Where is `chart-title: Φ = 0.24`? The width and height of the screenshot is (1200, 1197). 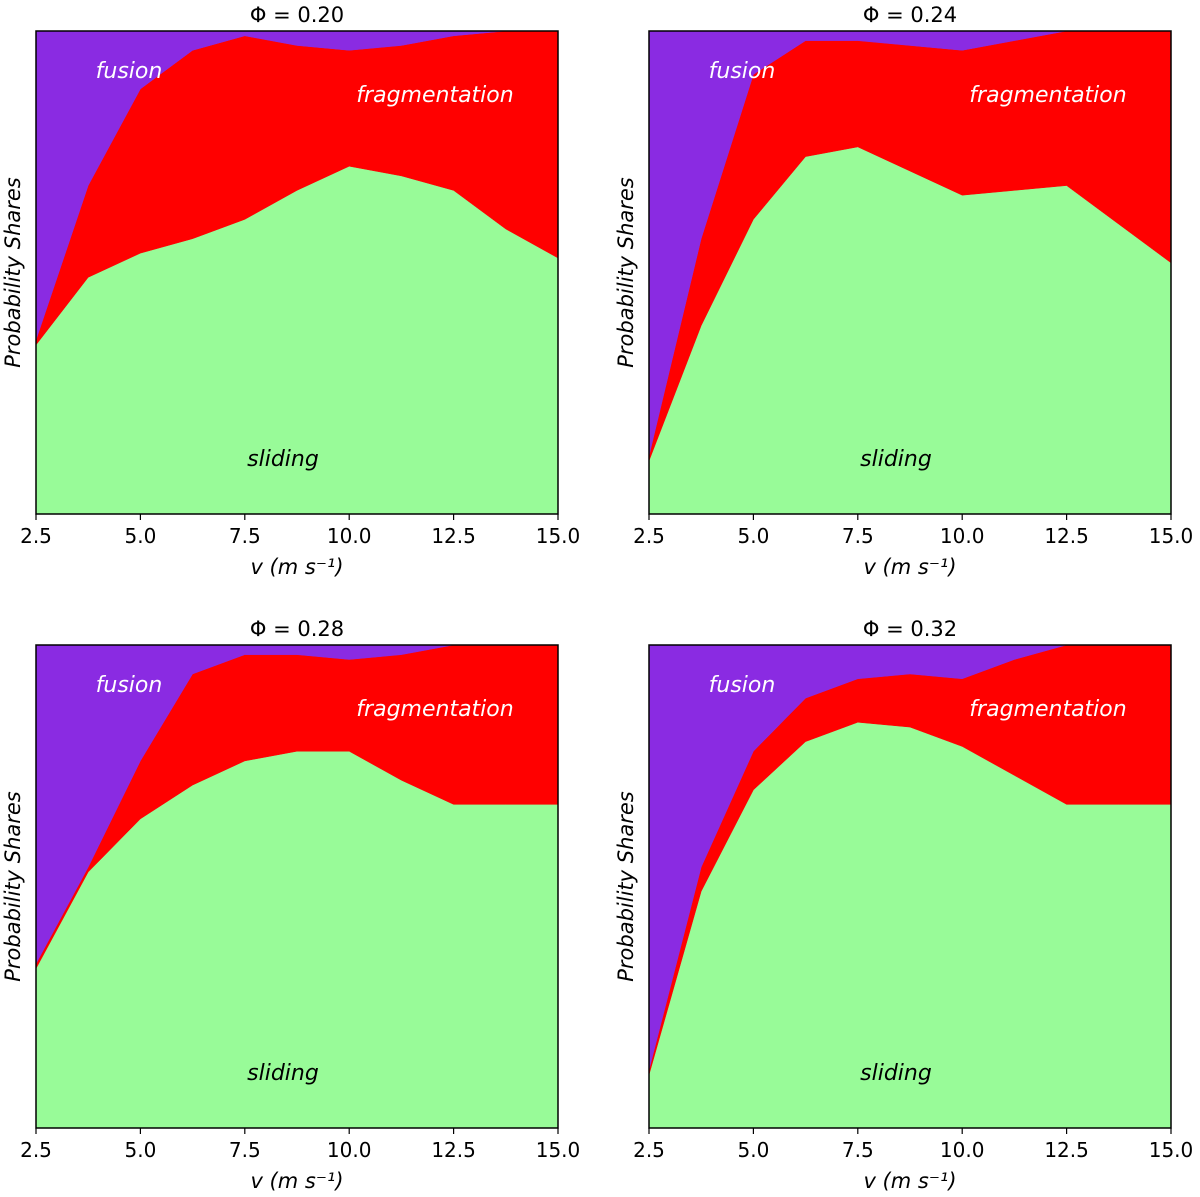 chart-title: Φ = 0.24 is located at coordinates (910, 15).